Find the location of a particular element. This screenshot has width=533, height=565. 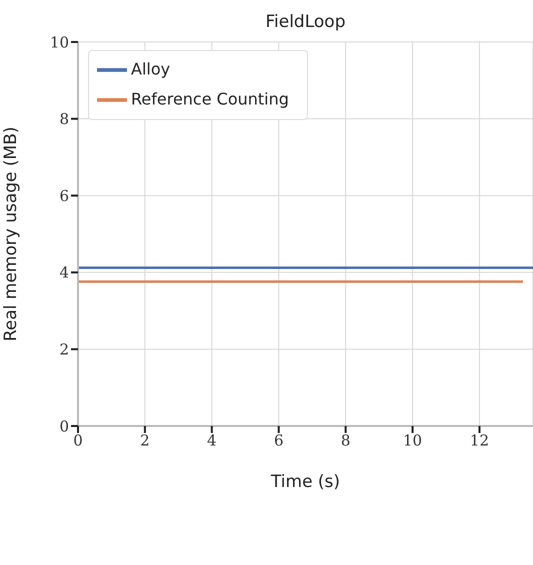

y-tick-label: 0 is located at coordinates (64, 426).